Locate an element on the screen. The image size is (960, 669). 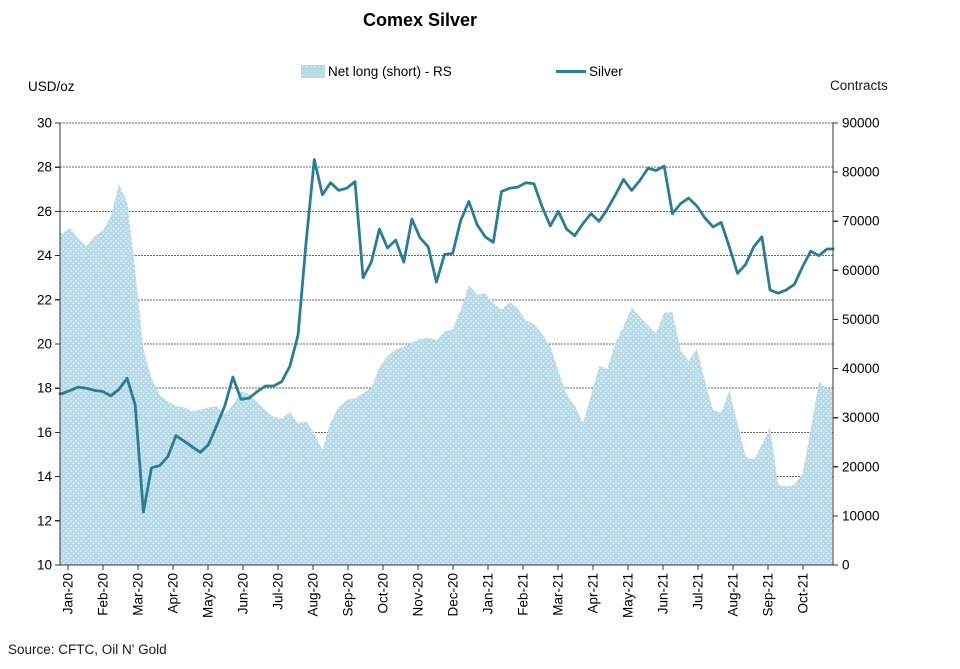
line-legend-swatch-icon is located at coordinates (571, 71).